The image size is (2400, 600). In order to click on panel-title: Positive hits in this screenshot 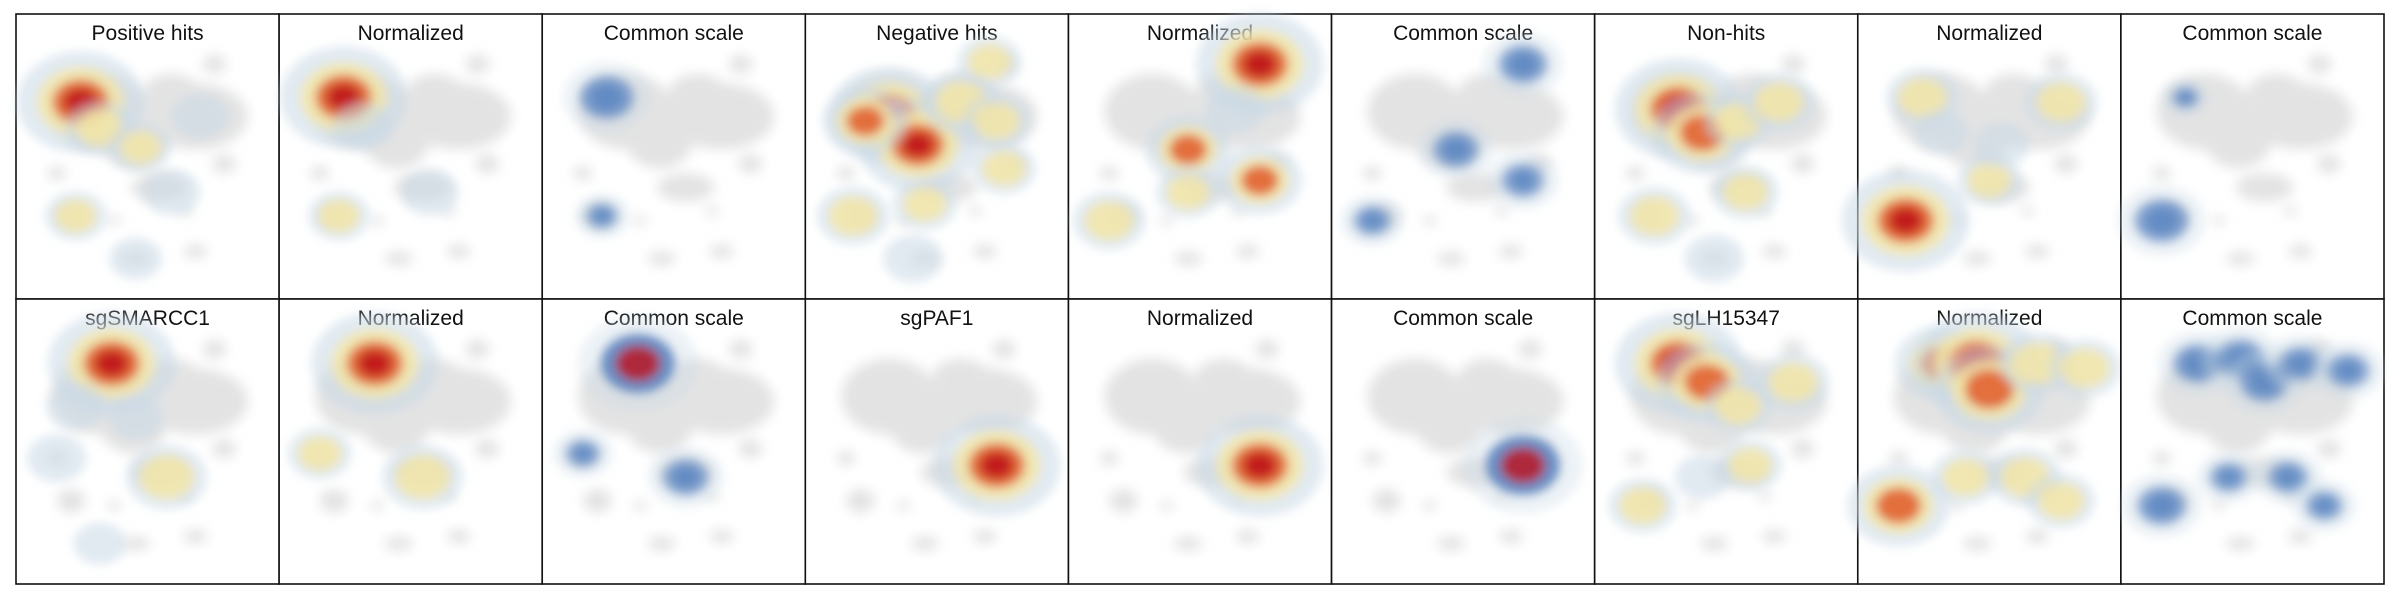, I will do `click(148, 33)`.